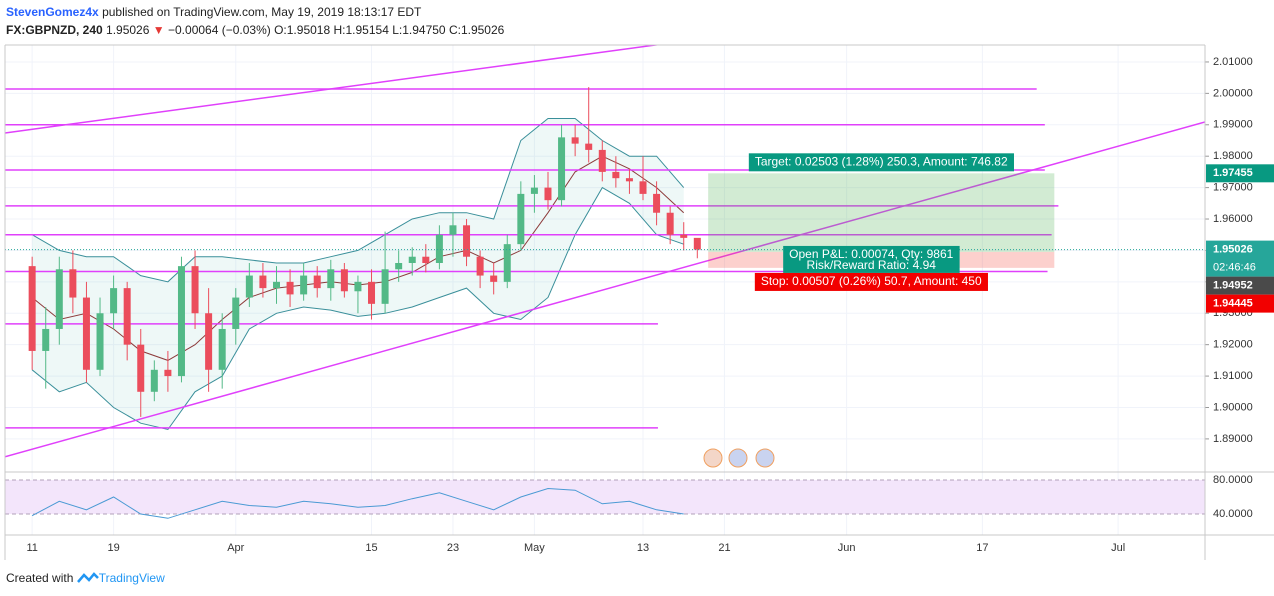 The image size is (1274, 596). Describe the element at coordinates (158, 30) in the screenshot. I see `arrow: ▼` at that location.